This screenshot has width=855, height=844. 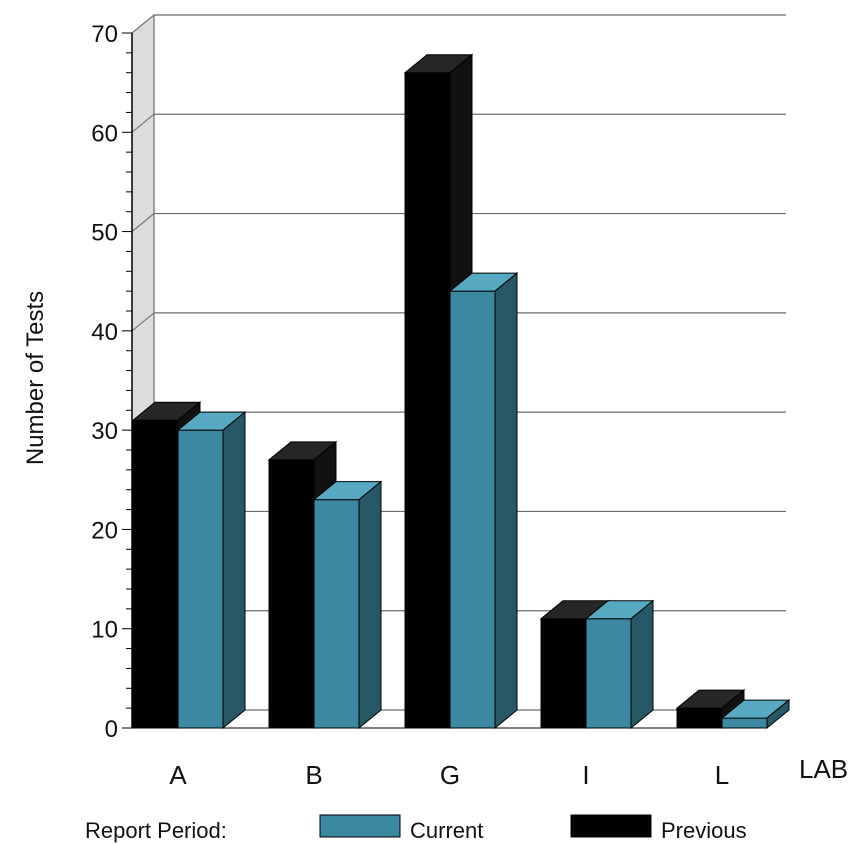 What do you see at coordinates (111, 729) in the screenshot?
I see `y-tick-label: 0` at bounding box center [111, 729].